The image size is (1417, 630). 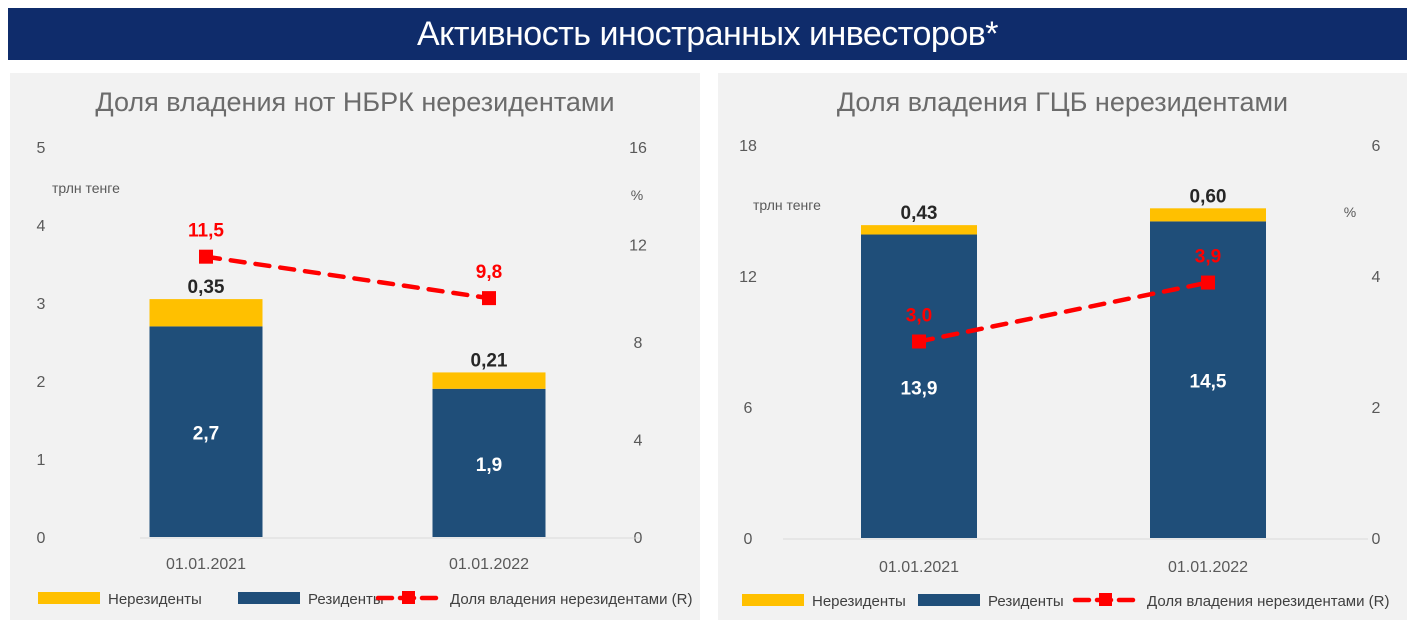 I want to click on right-axis-tick: 6, so click(x=1376, y=146).